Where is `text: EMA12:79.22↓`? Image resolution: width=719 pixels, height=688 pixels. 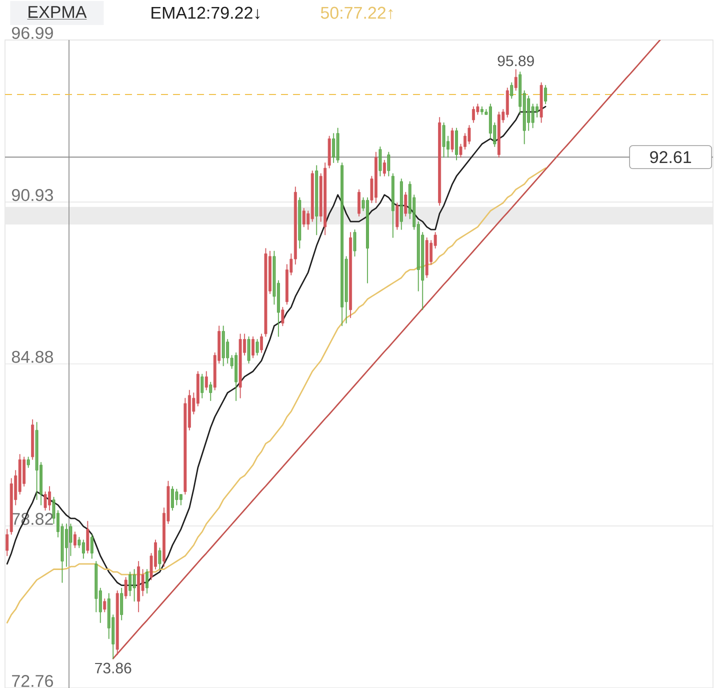 text: EMA12:79.22↓ is located at coordinates (206, 13).